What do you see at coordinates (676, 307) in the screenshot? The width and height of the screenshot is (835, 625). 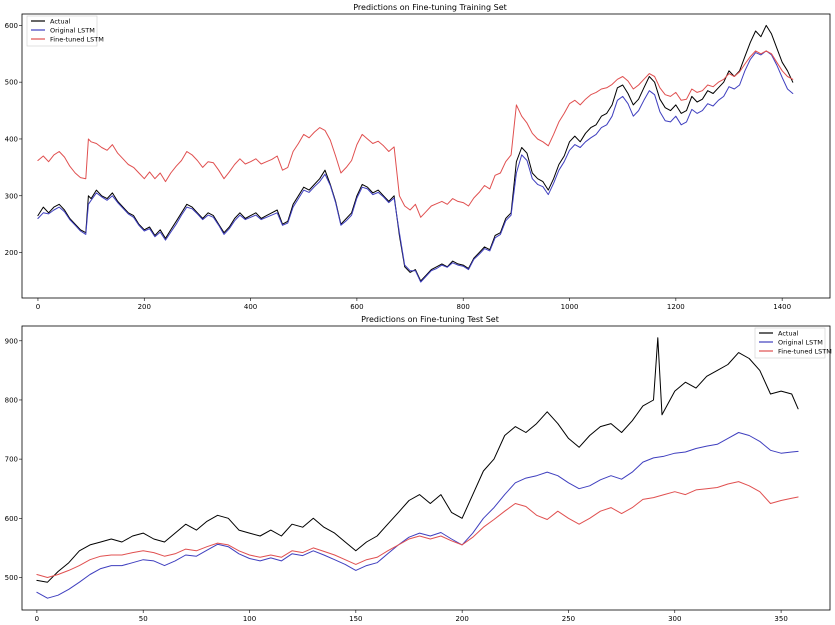 I see `x-tick-label: 1200` at bounding box center [676, 307].